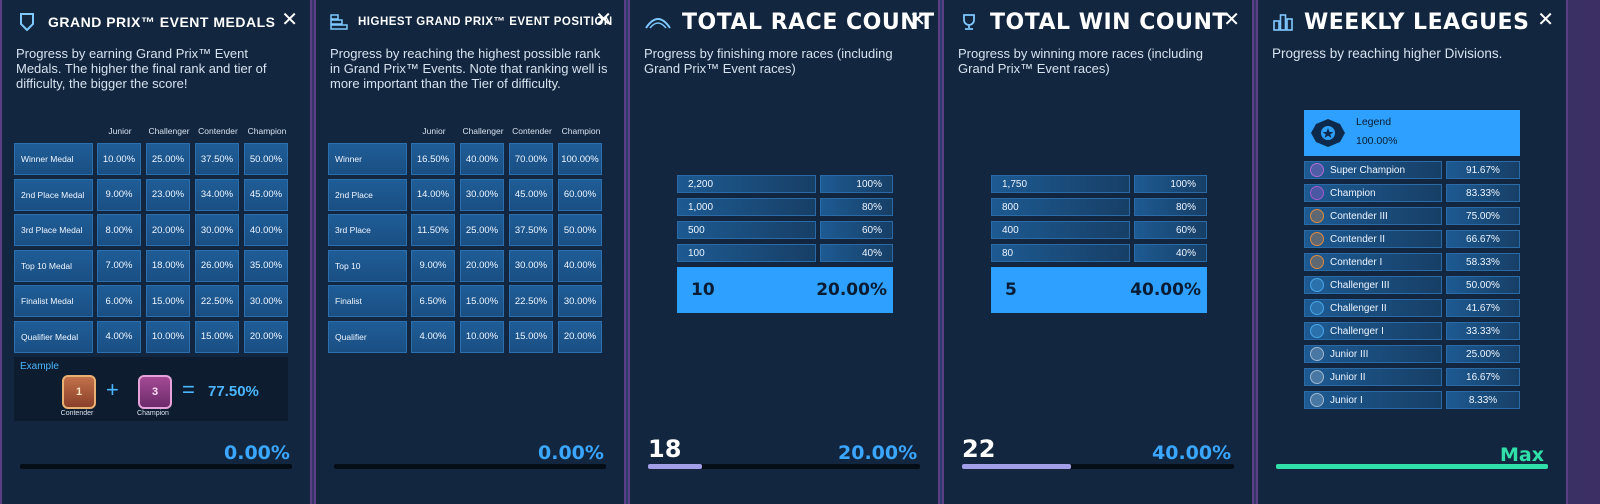 The height and width of the screenshot is (504, 1600). Describe the element at coordinates (1412, 133) in the screenshot. I see `legend-division-card: Legend 100.00%` at that location.